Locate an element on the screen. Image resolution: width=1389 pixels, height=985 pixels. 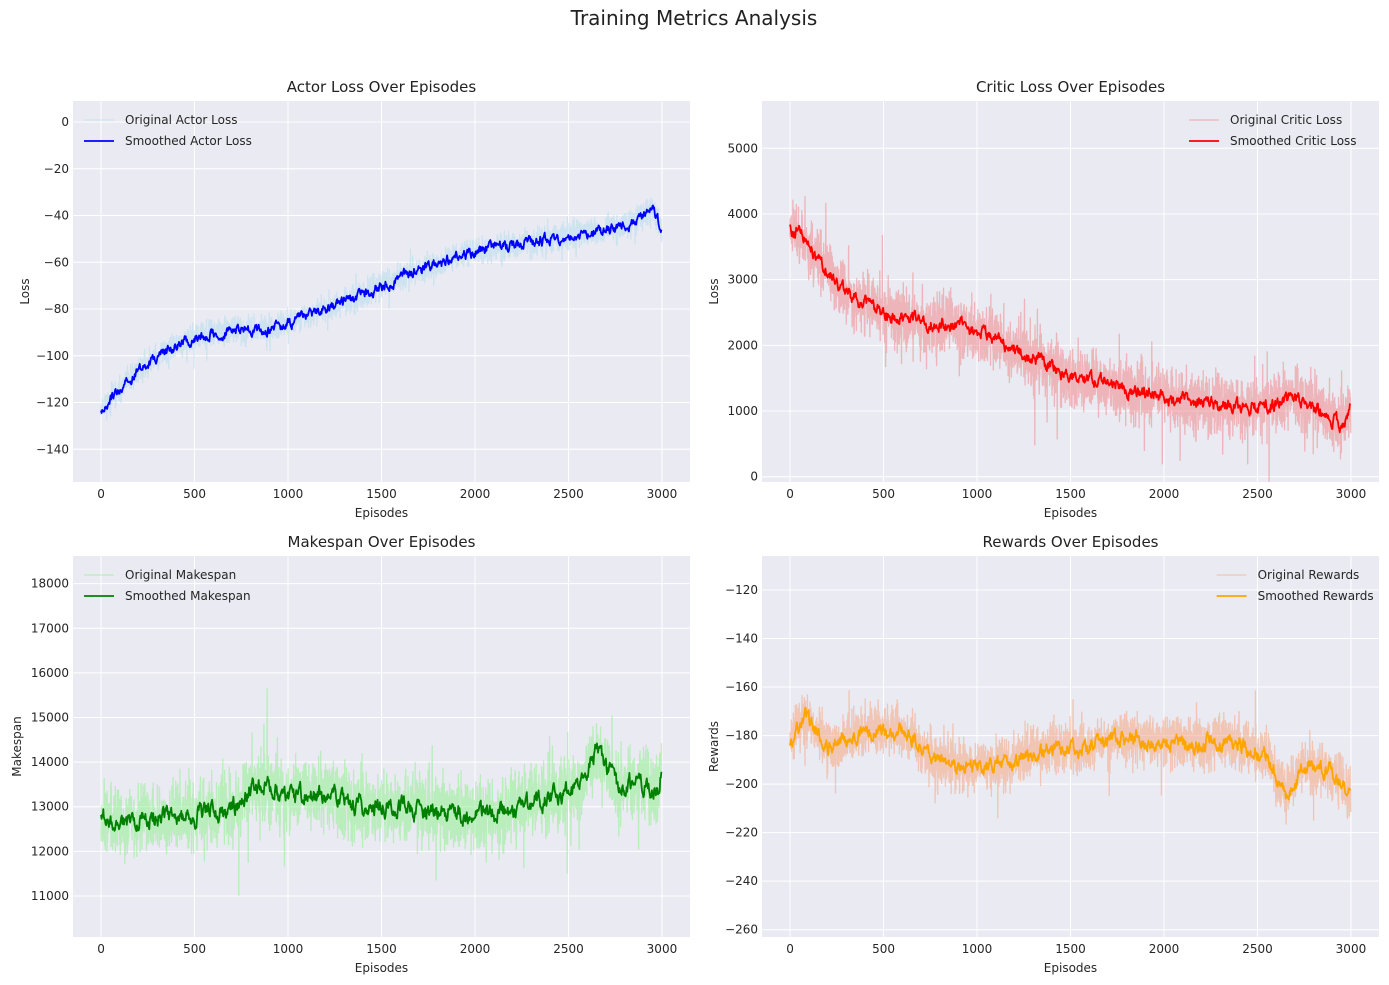
critic-loss-x-tick-label: 2500 is located at coordinates (1257, 494).